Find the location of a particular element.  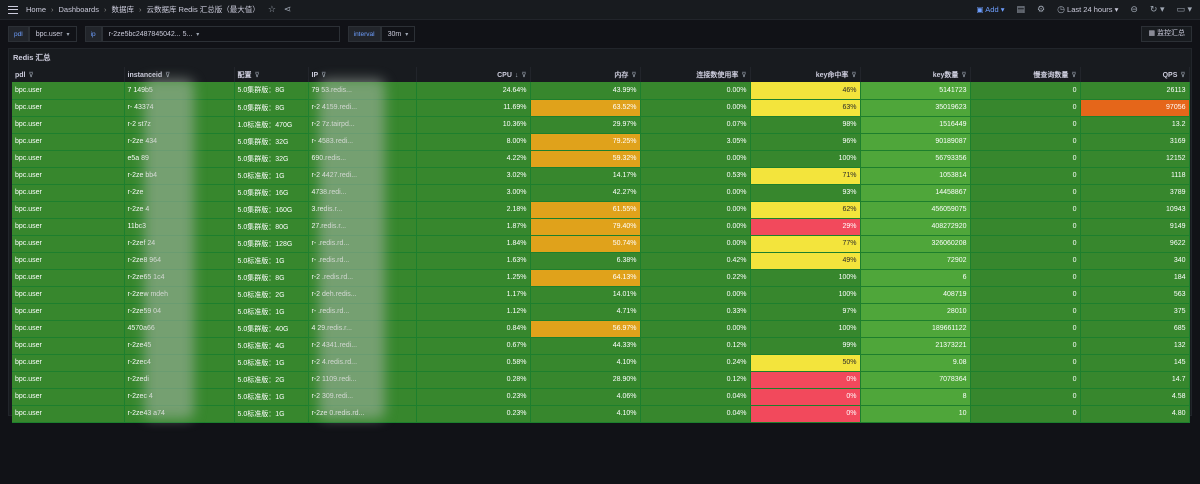

cell-mem: 79.40% is located at coordinates (585, 227).